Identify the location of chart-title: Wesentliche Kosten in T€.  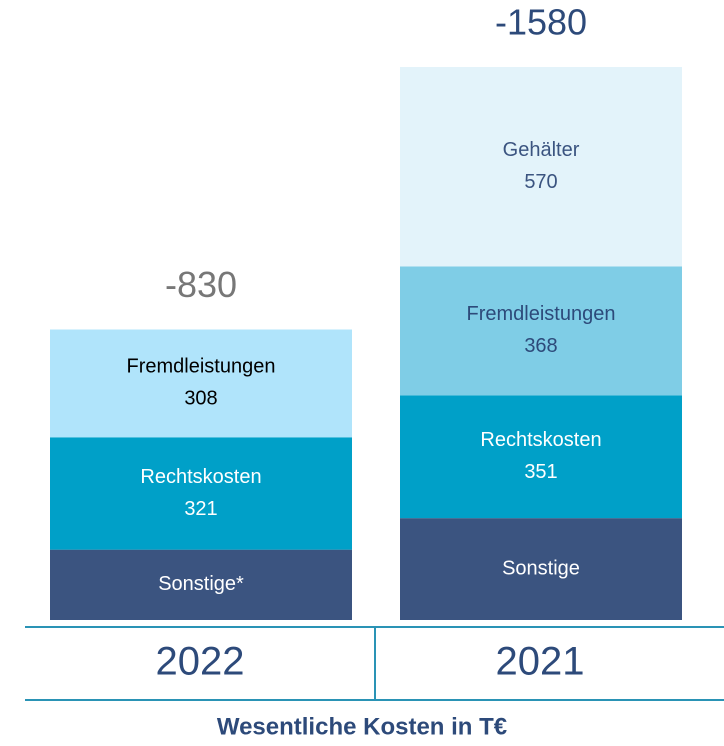
(362, 726).